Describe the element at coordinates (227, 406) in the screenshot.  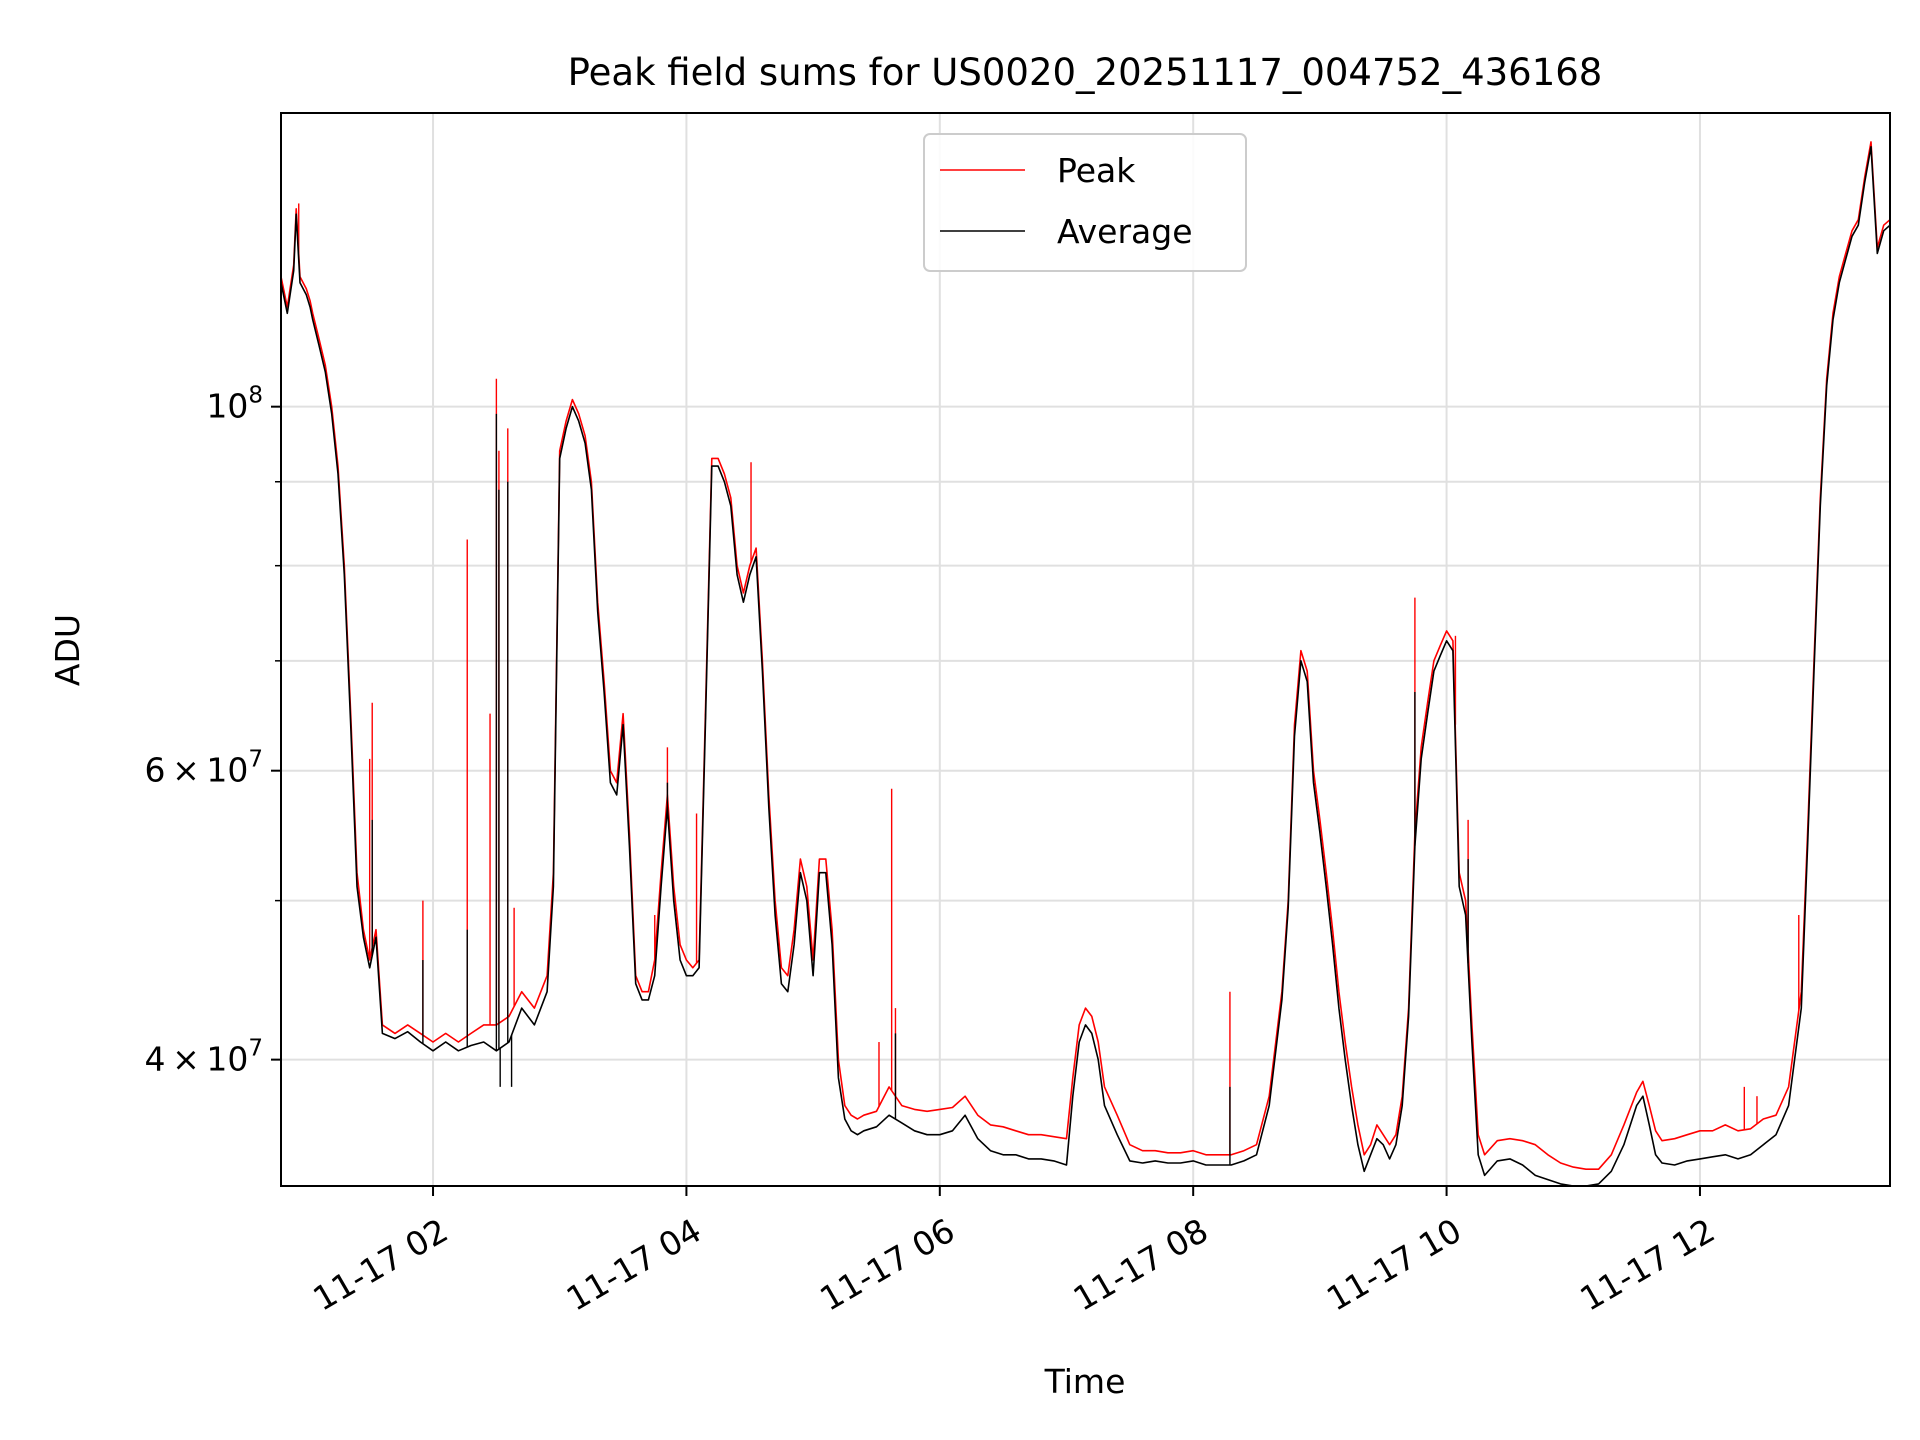
I see `y-tick-base: 10` at that location.